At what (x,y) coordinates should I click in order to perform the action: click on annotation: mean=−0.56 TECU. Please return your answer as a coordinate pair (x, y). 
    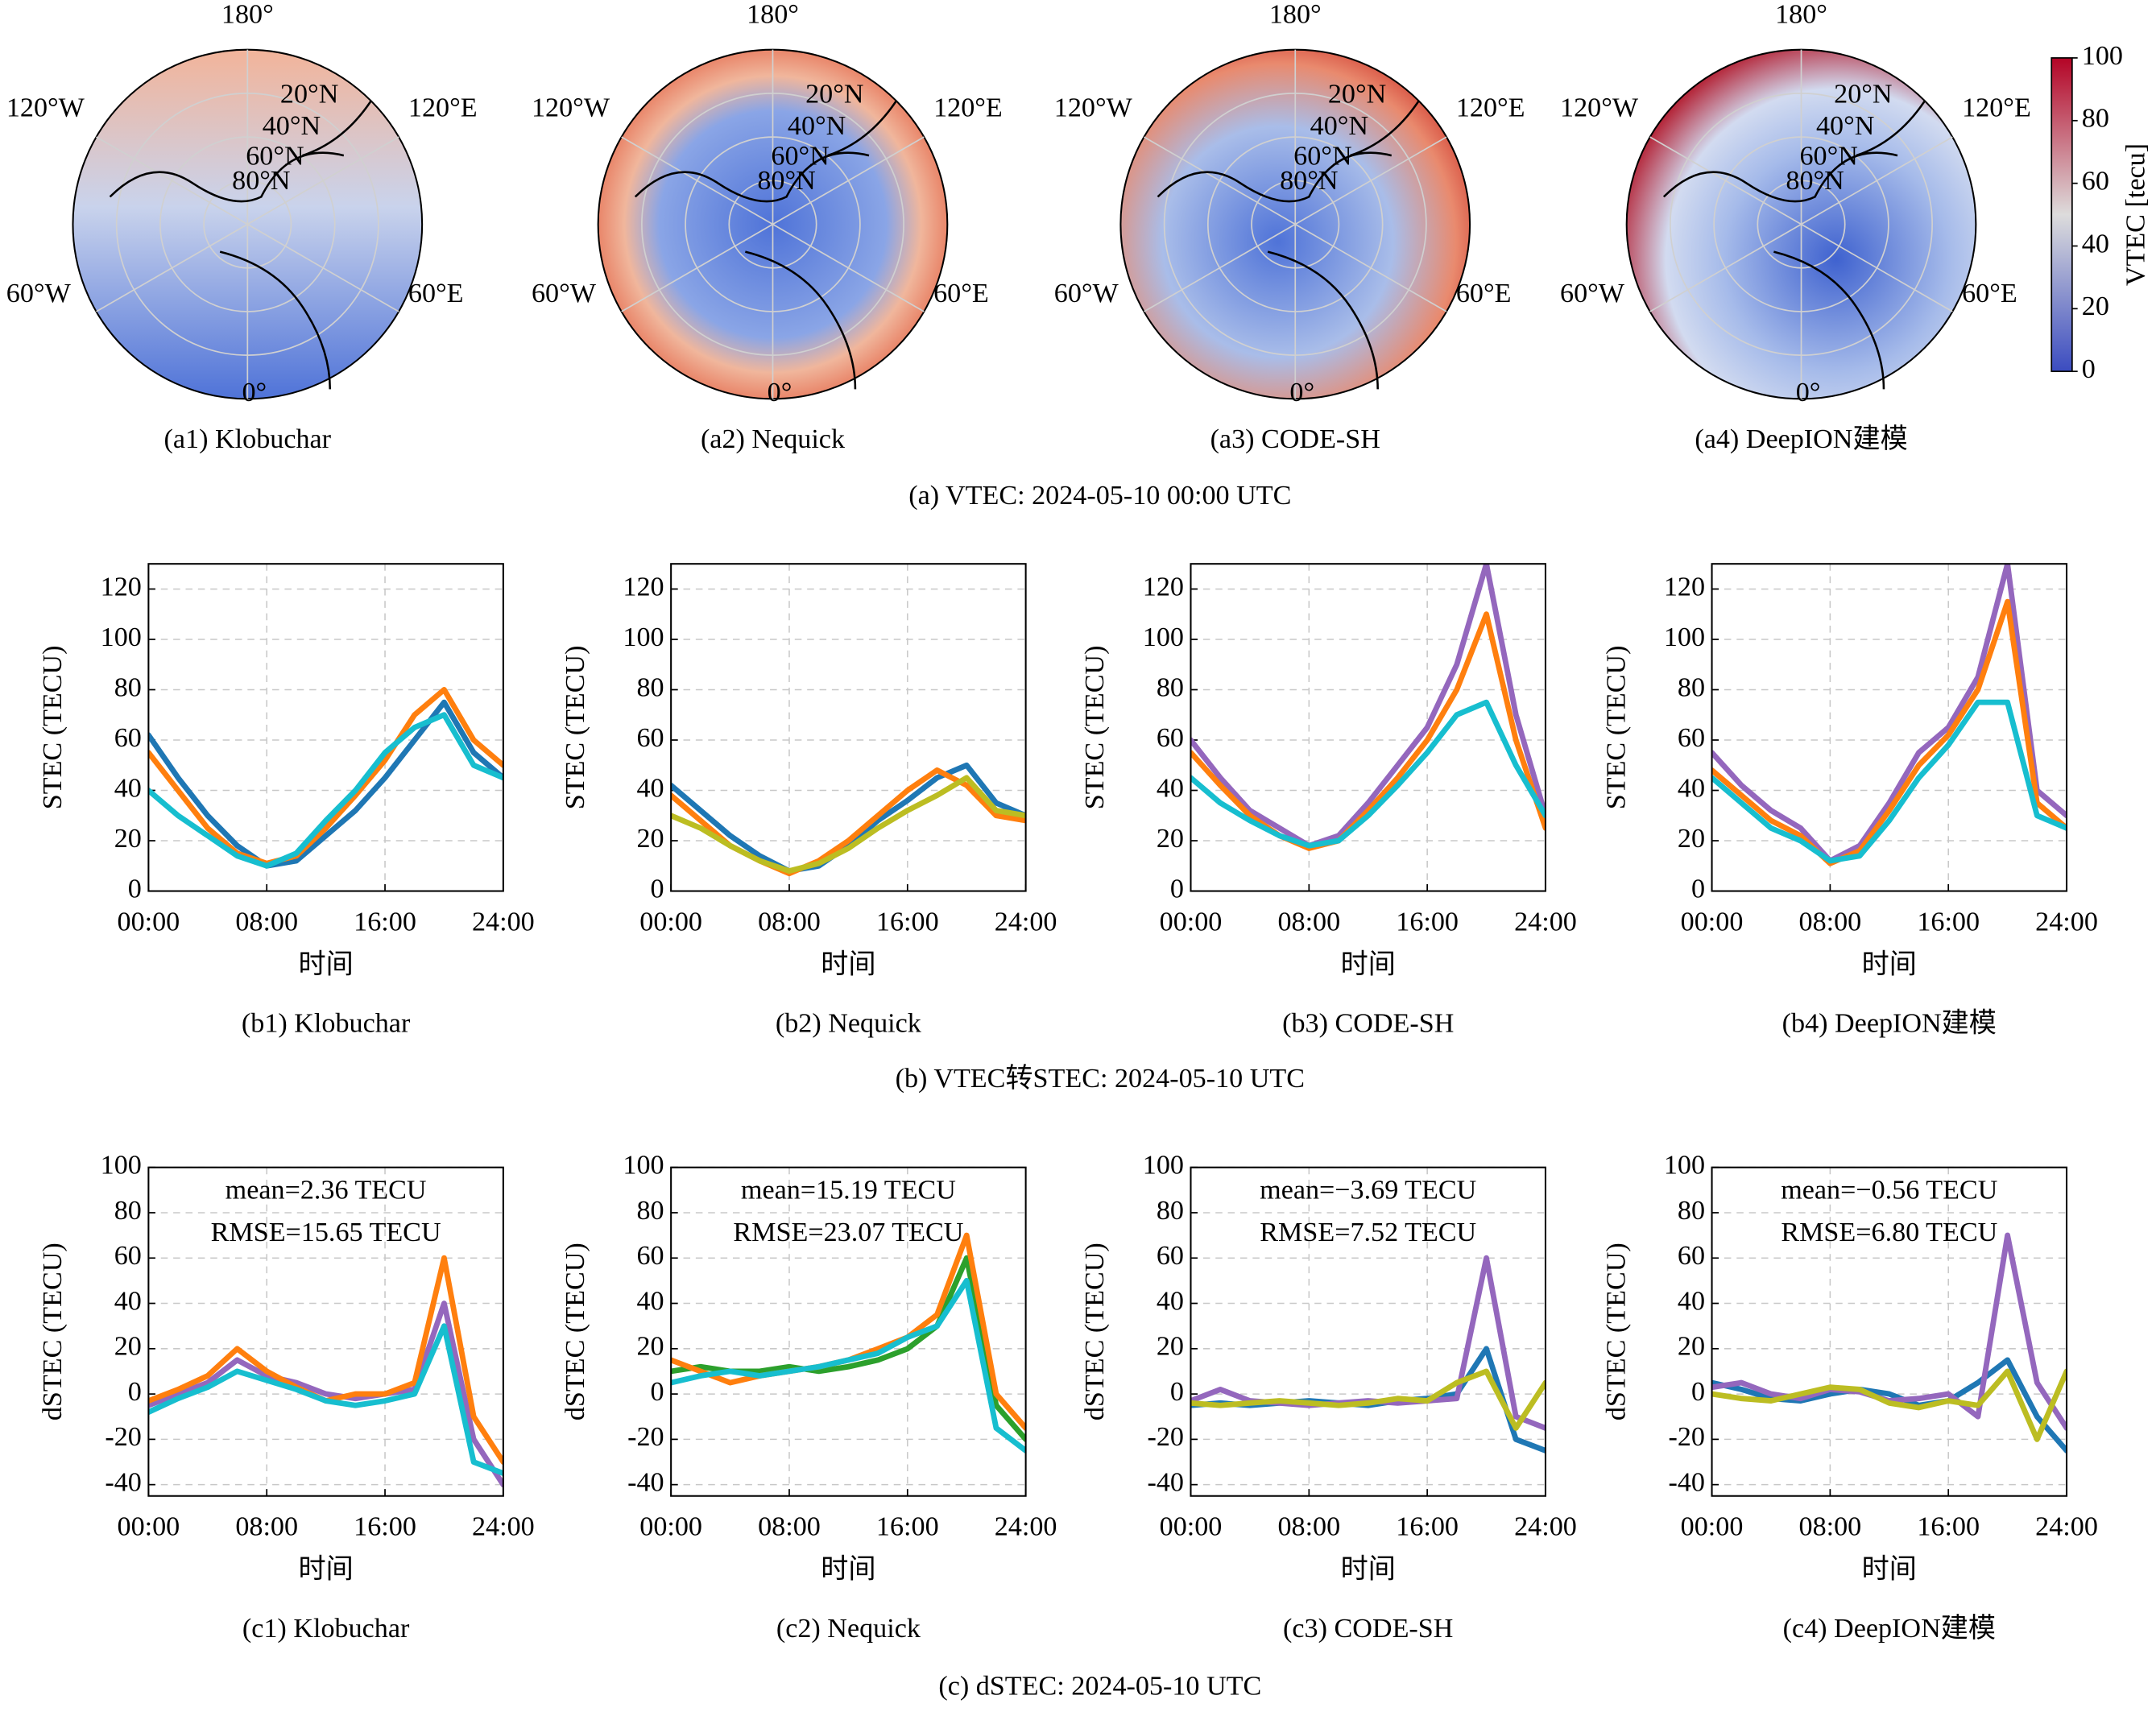
    Looking at the image, I should click on (1889, 1190).